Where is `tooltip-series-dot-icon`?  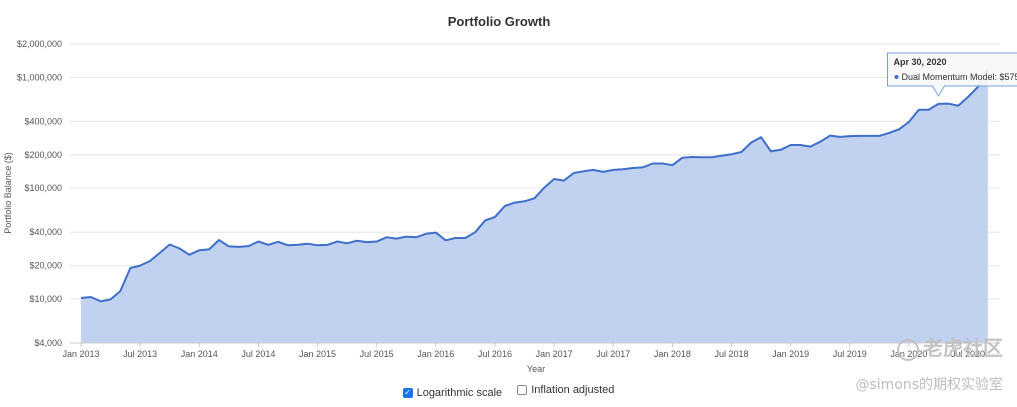
tooltip-series-dot-icon is located at coordinates (896, 76).